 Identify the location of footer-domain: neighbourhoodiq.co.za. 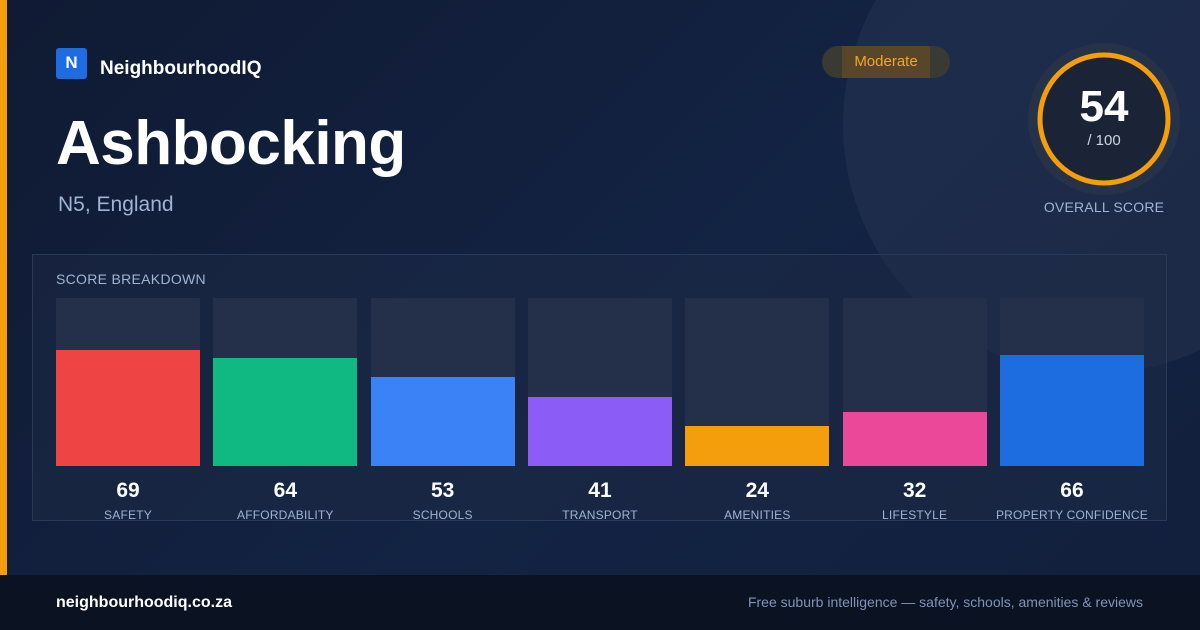
(144, 602).